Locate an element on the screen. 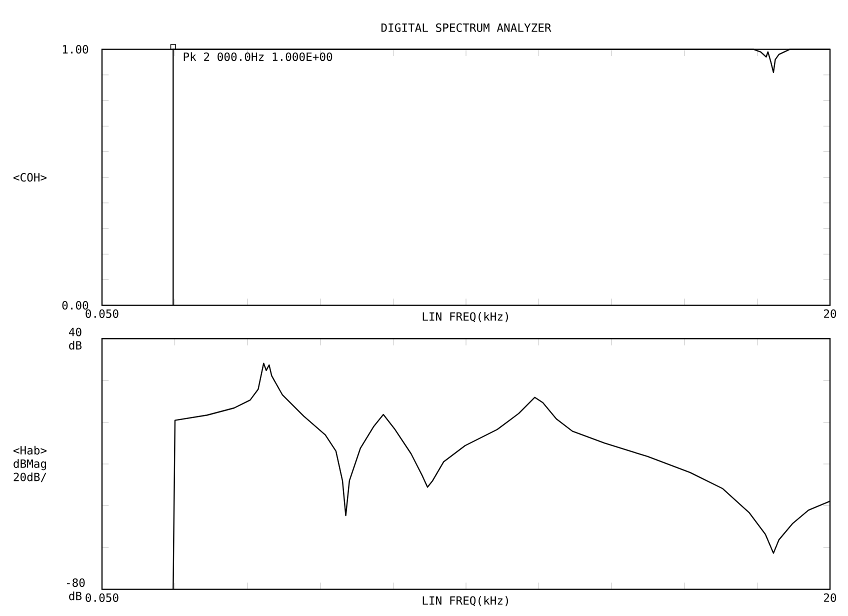 This screenshot has height=616, width=848. chart-title: DIGITAL SPECTRUM ANALYZER is located at coordinates (466, 27).